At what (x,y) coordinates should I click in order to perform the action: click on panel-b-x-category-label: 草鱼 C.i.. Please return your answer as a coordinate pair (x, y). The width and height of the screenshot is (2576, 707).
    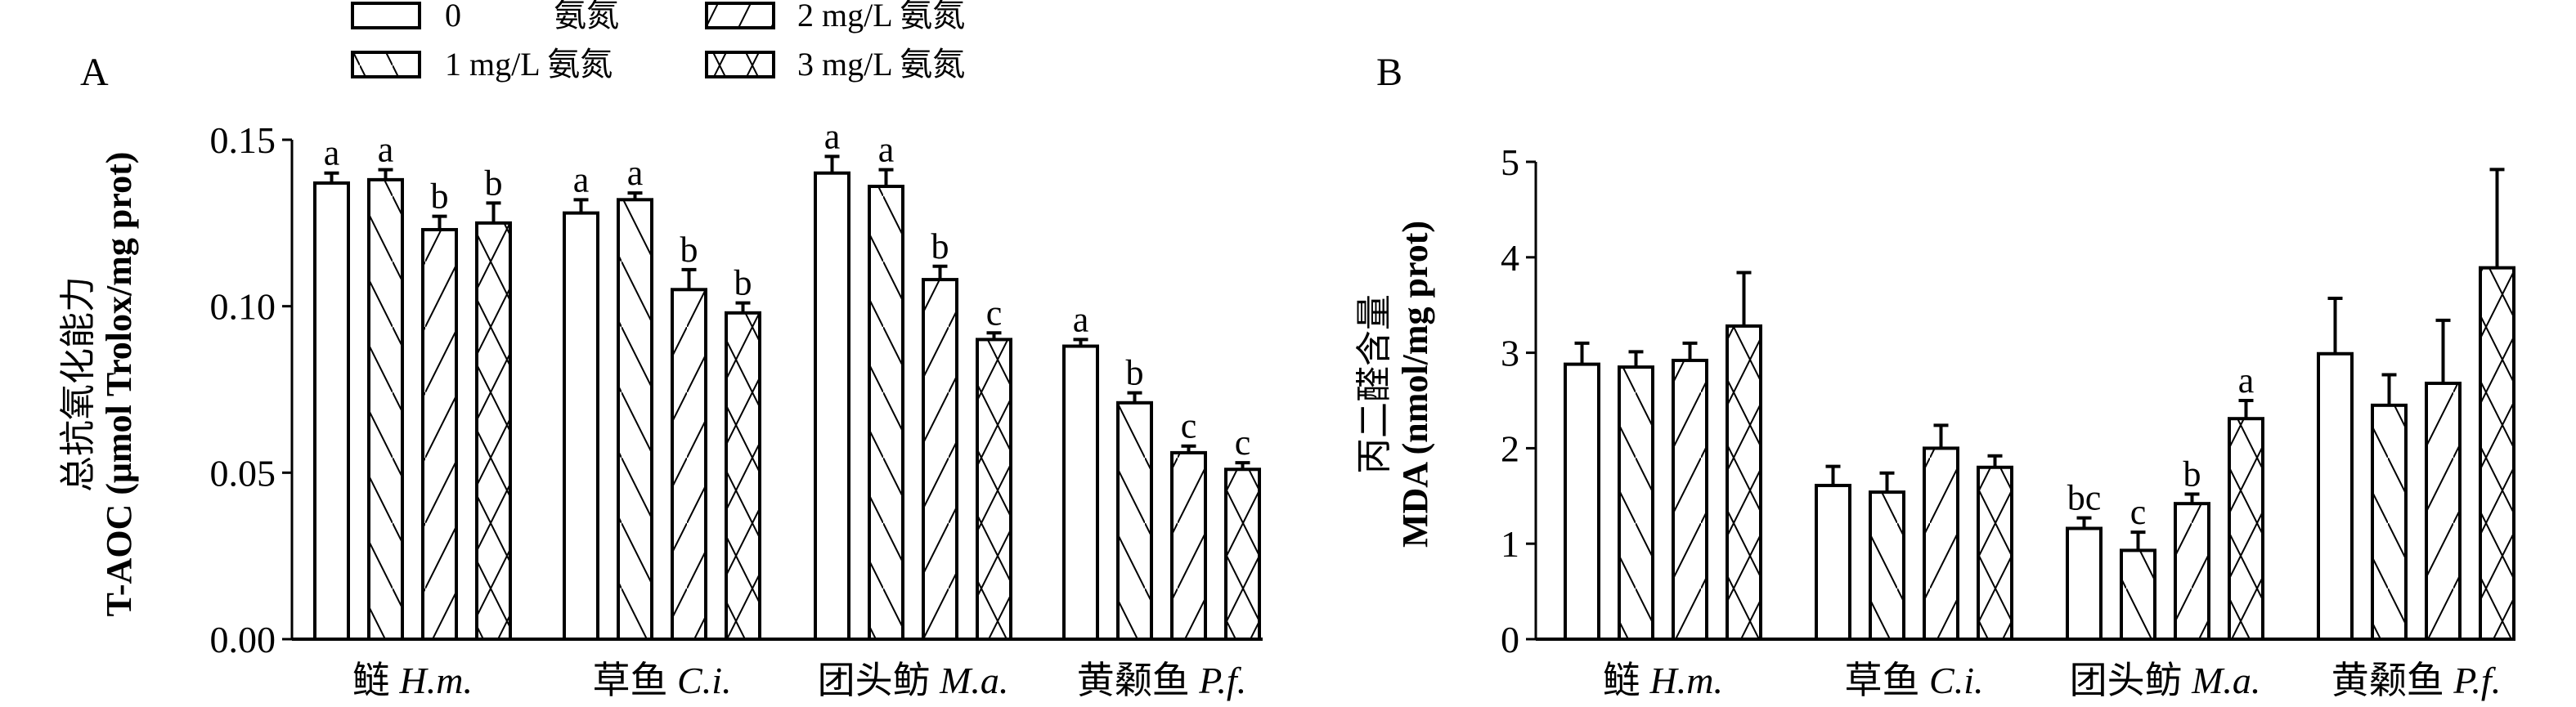
    Looking at the image, I should click on (1915, 680).